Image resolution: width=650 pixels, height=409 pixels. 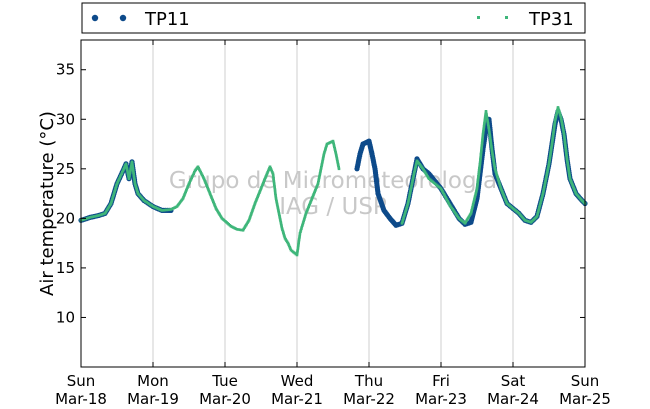 I want to click on x-tick-label-date: Mar-19, so click(x=153, y=399).